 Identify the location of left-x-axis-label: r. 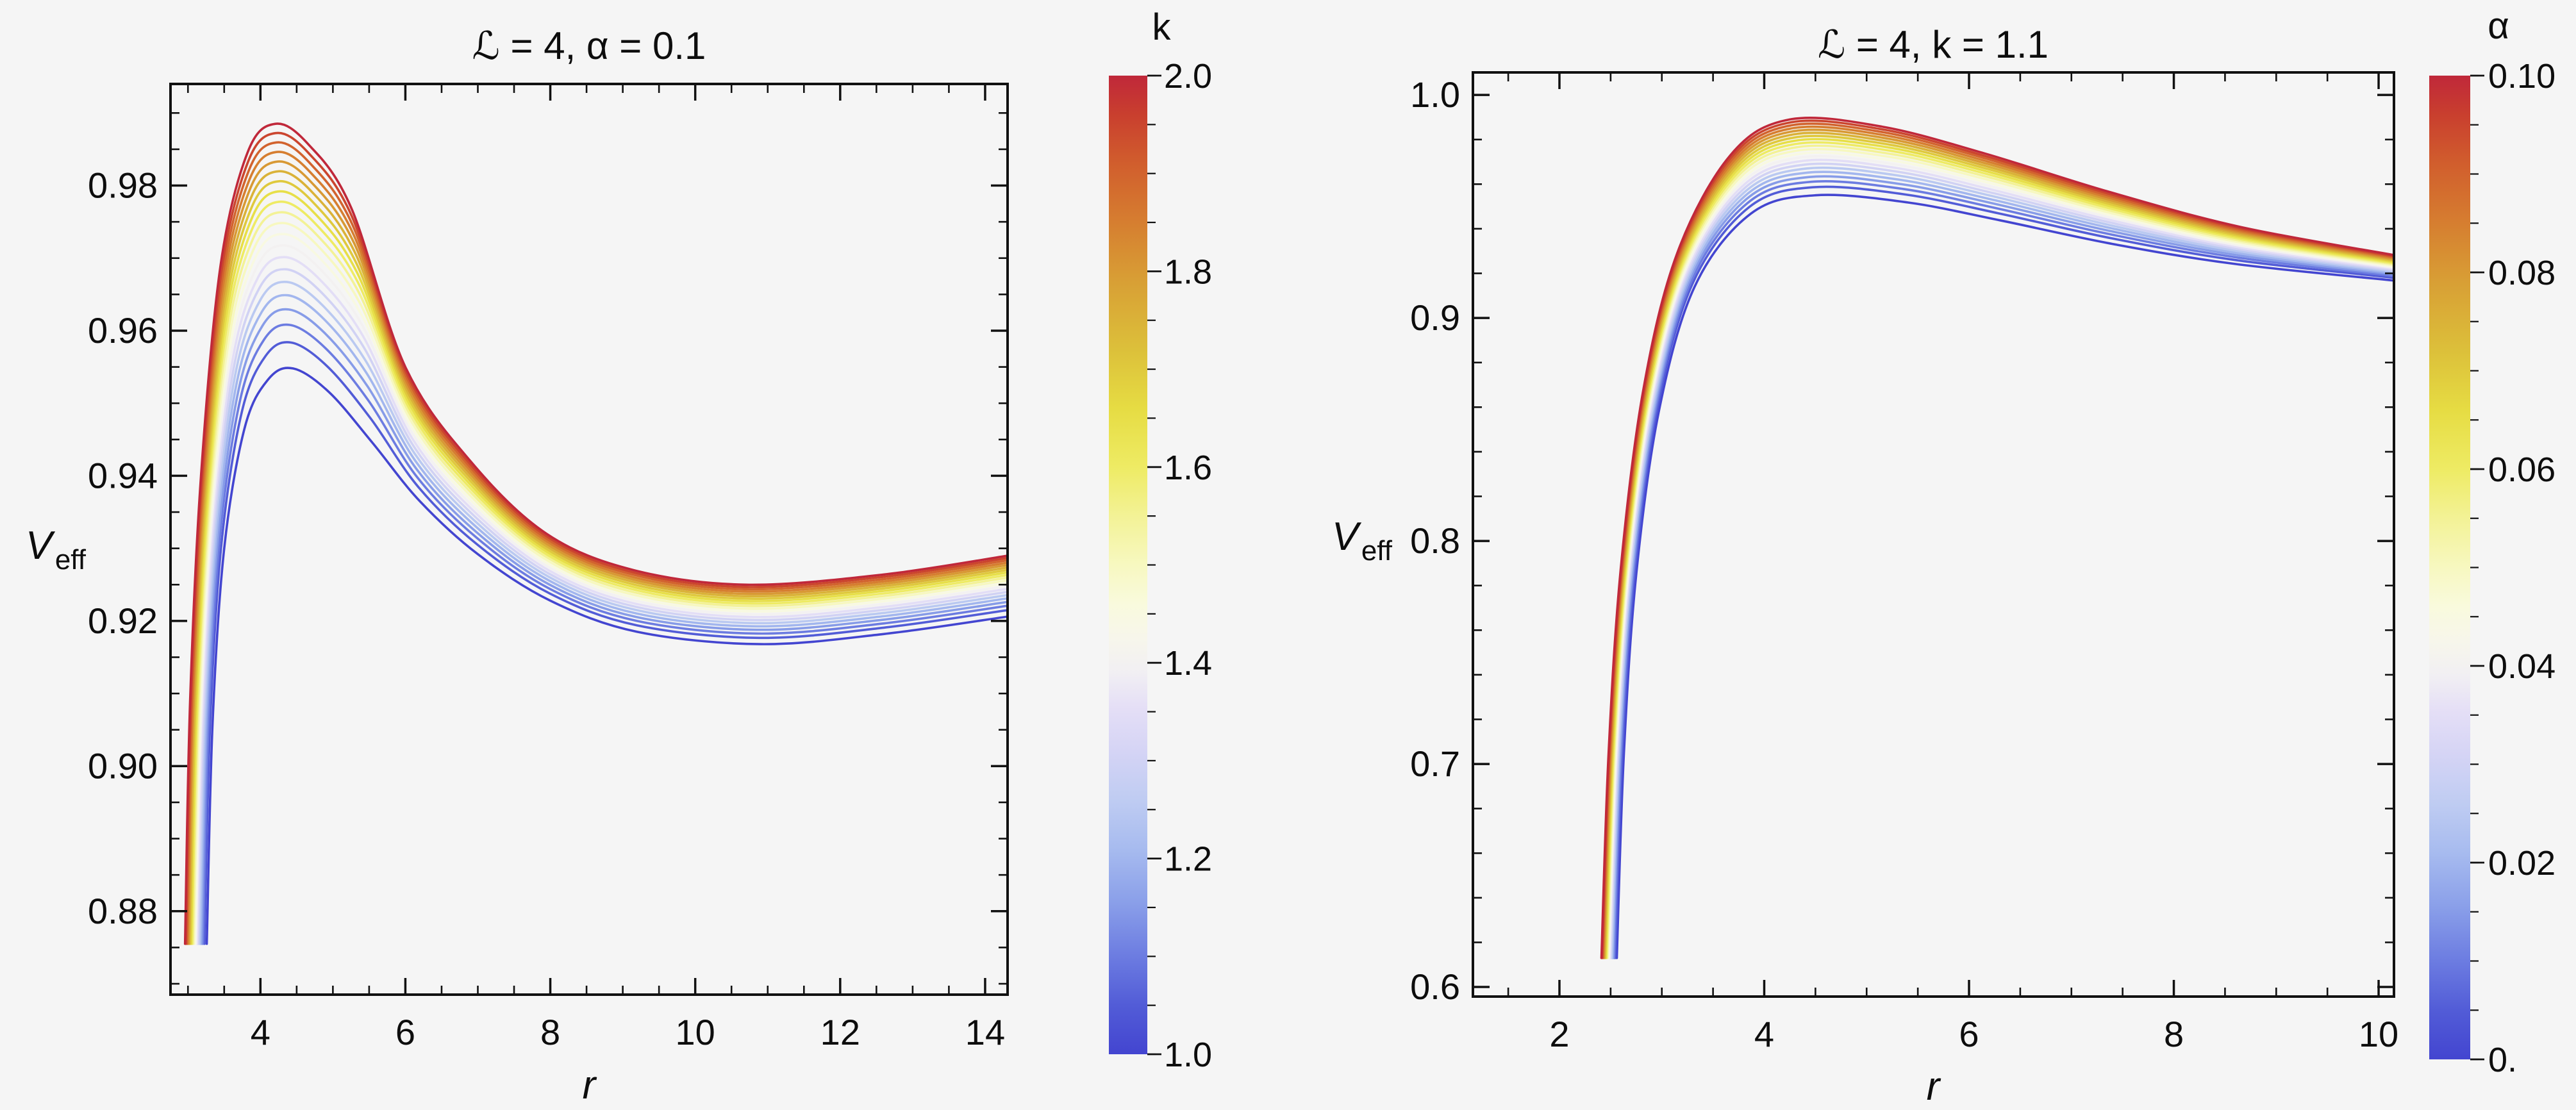
(590, 1085).